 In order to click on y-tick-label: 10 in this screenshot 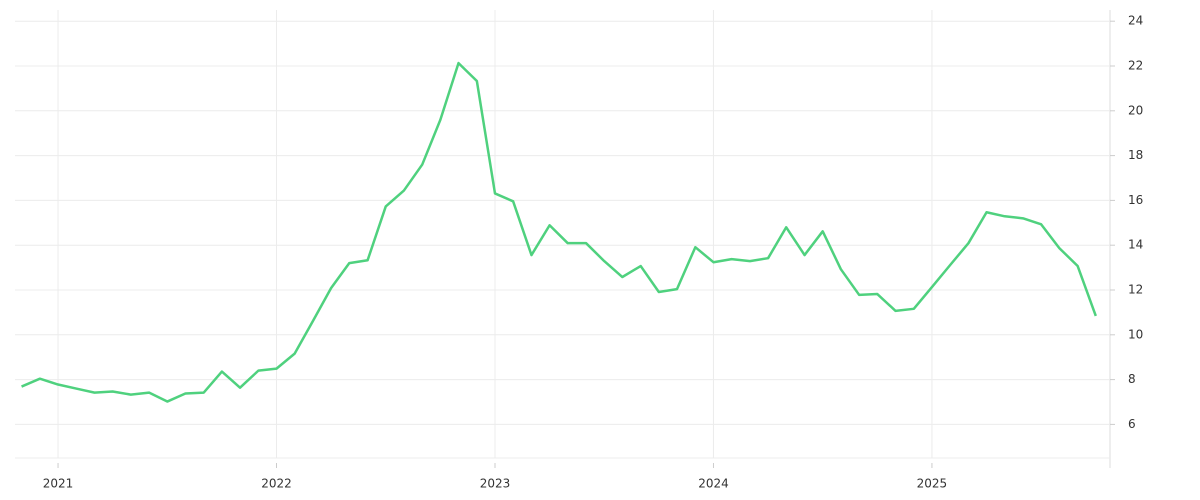, I will do `click(1135, 334)`.